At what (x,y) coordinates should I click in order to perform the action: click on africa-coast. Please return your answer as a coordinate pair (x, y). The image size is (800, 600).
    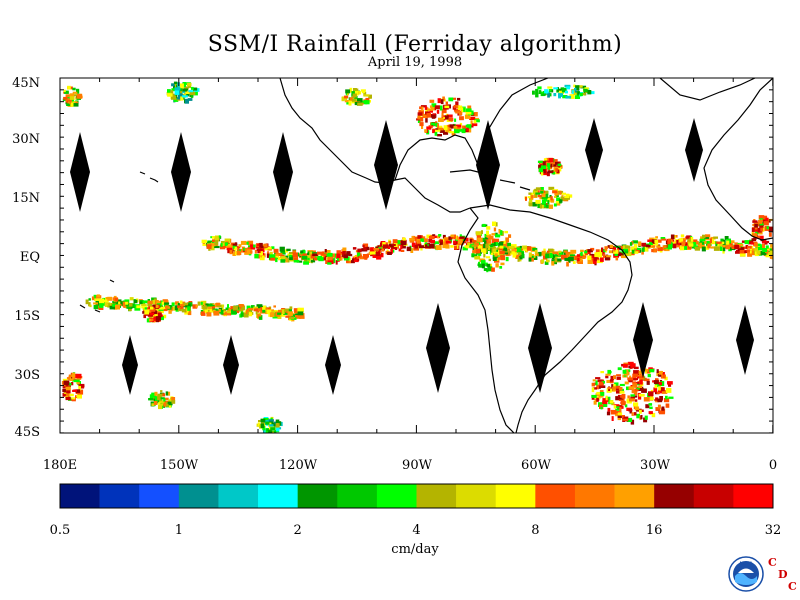
    Looking at the image, I should click on (738, 159).